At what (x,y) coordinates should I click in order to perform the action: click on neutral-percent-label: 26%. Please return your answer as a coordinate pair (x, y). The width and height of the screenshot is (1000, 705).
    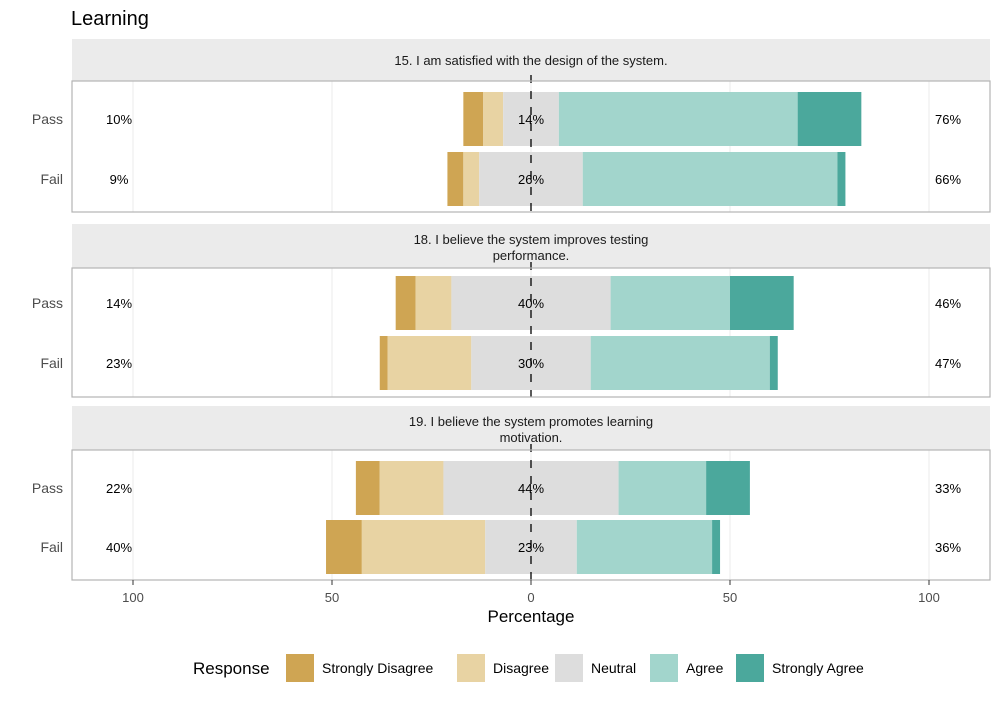
    Looking at the image, I should click on (531, 179).